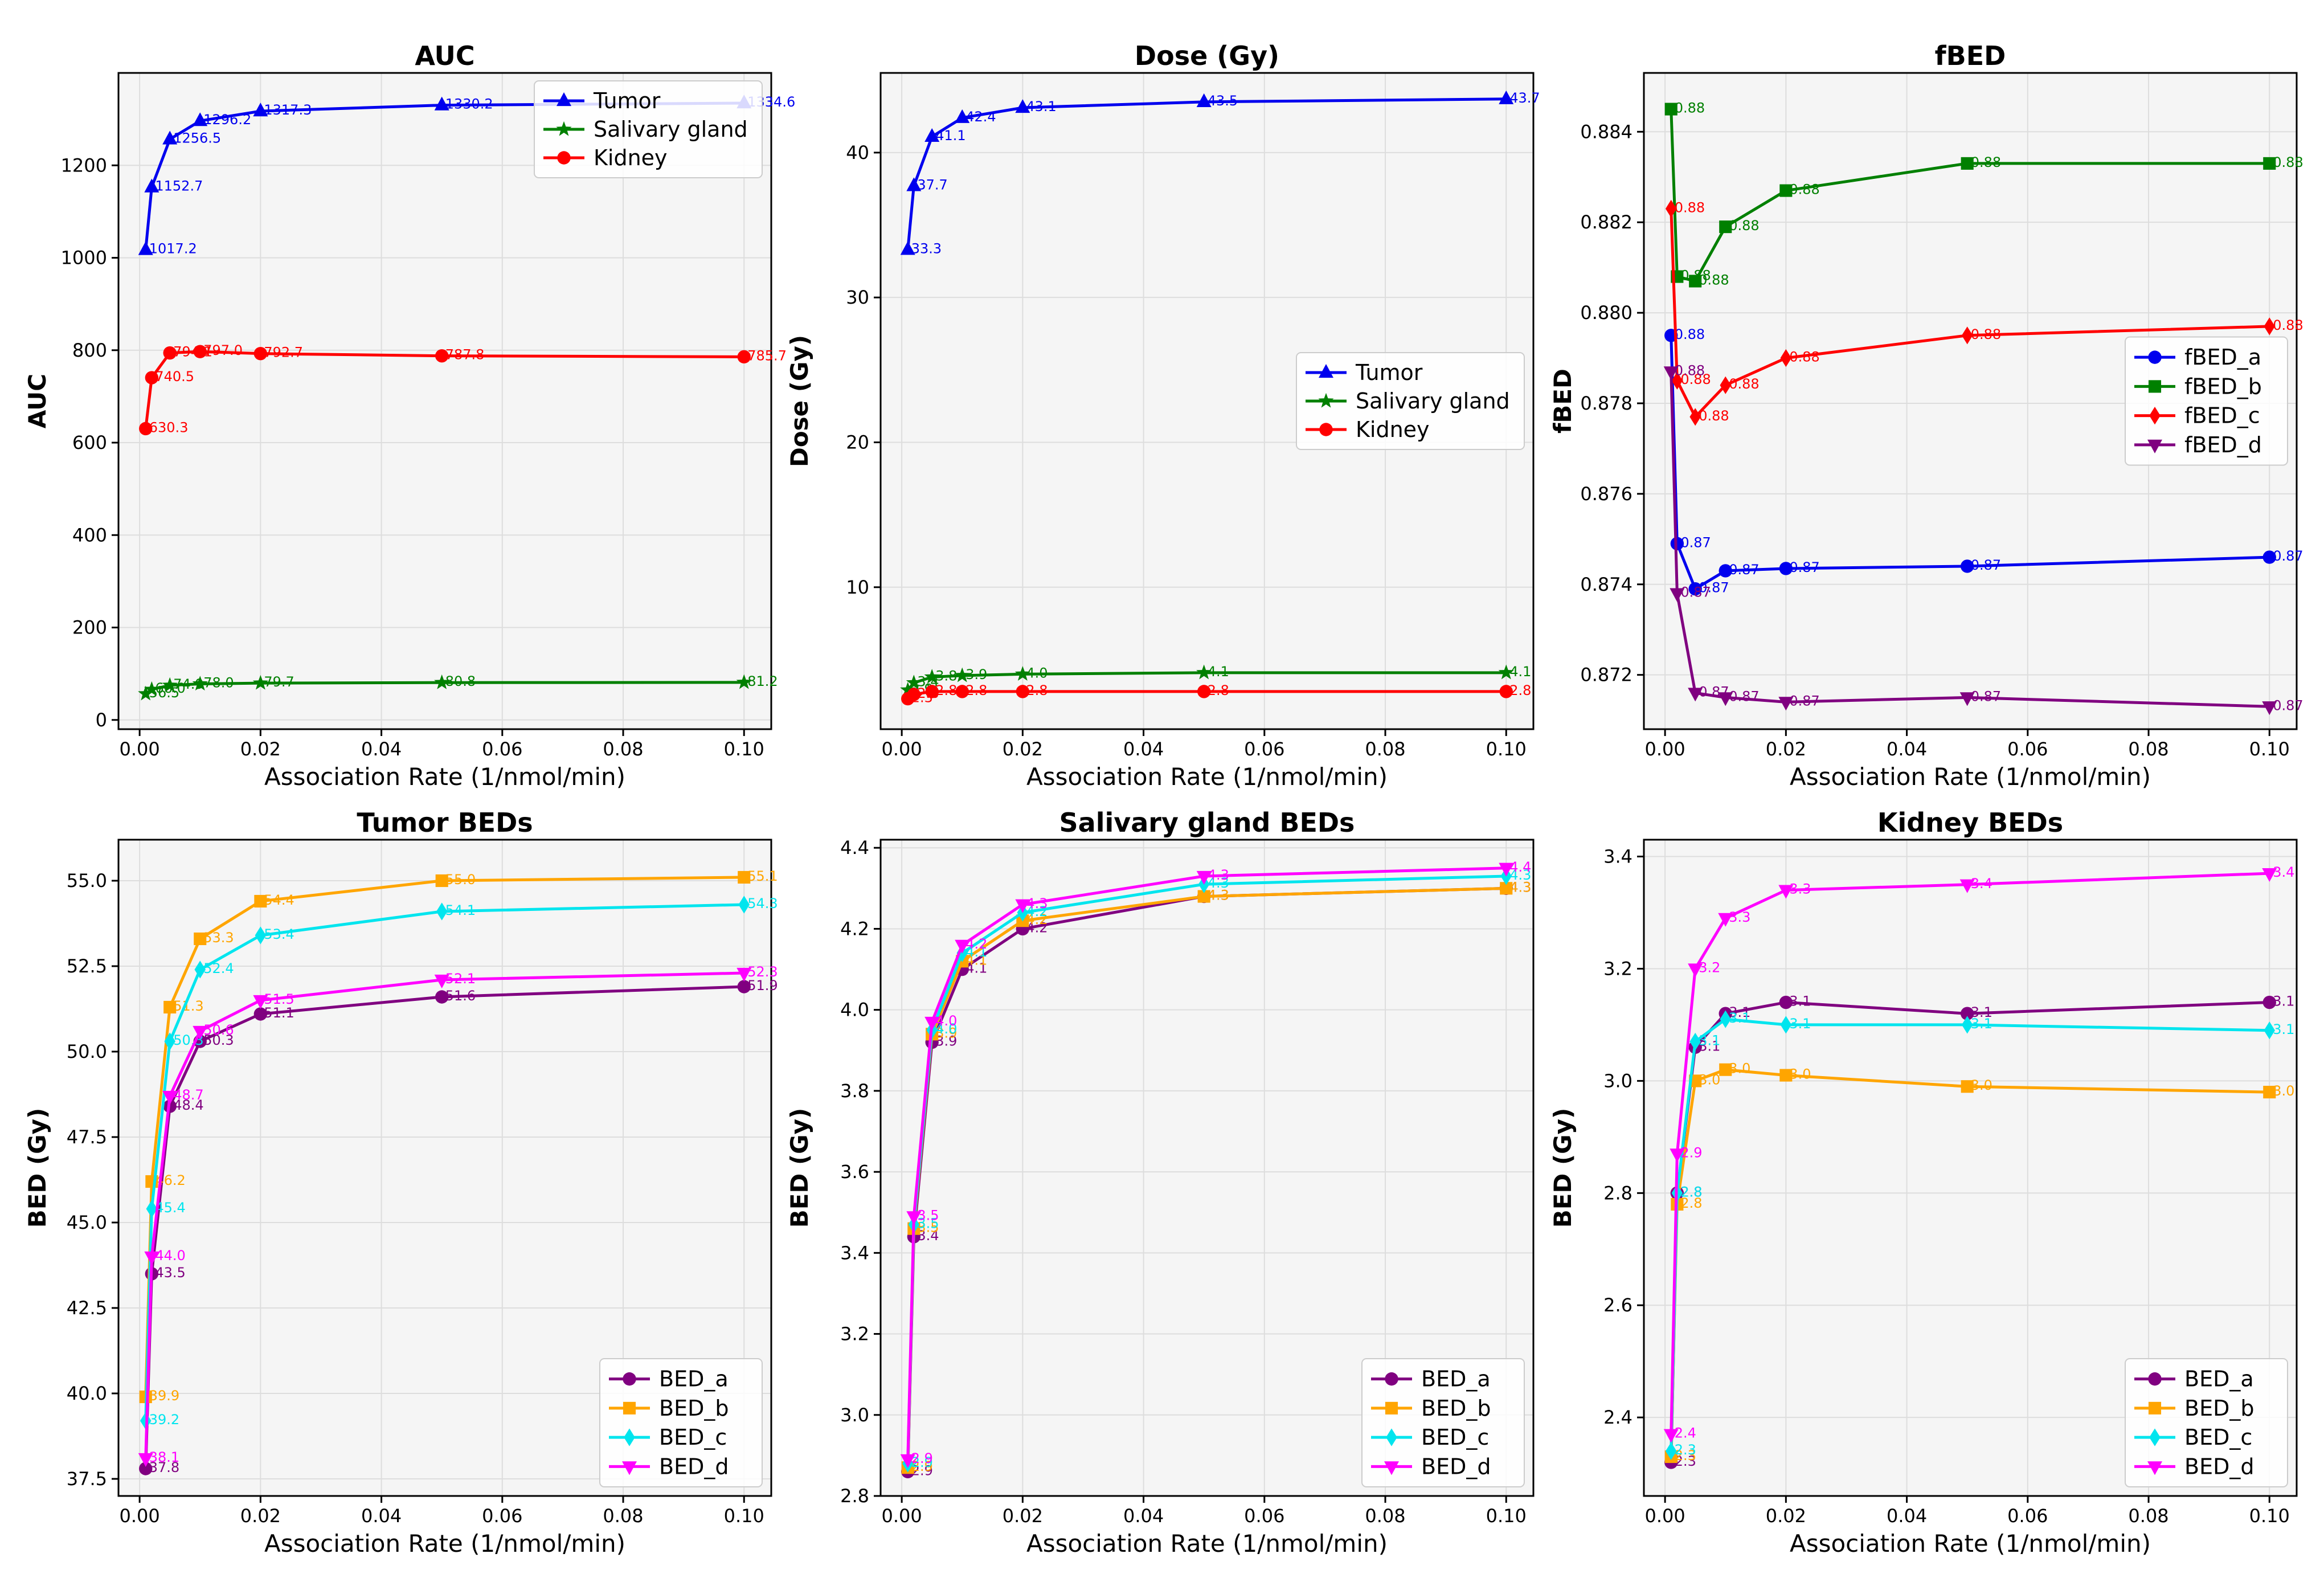 The width and height of the screenshot is (2324, 1574). Describe the element at coordinates (1143, 1516) in the screenshot. I see `x-tick-label: 0.04` at that location.